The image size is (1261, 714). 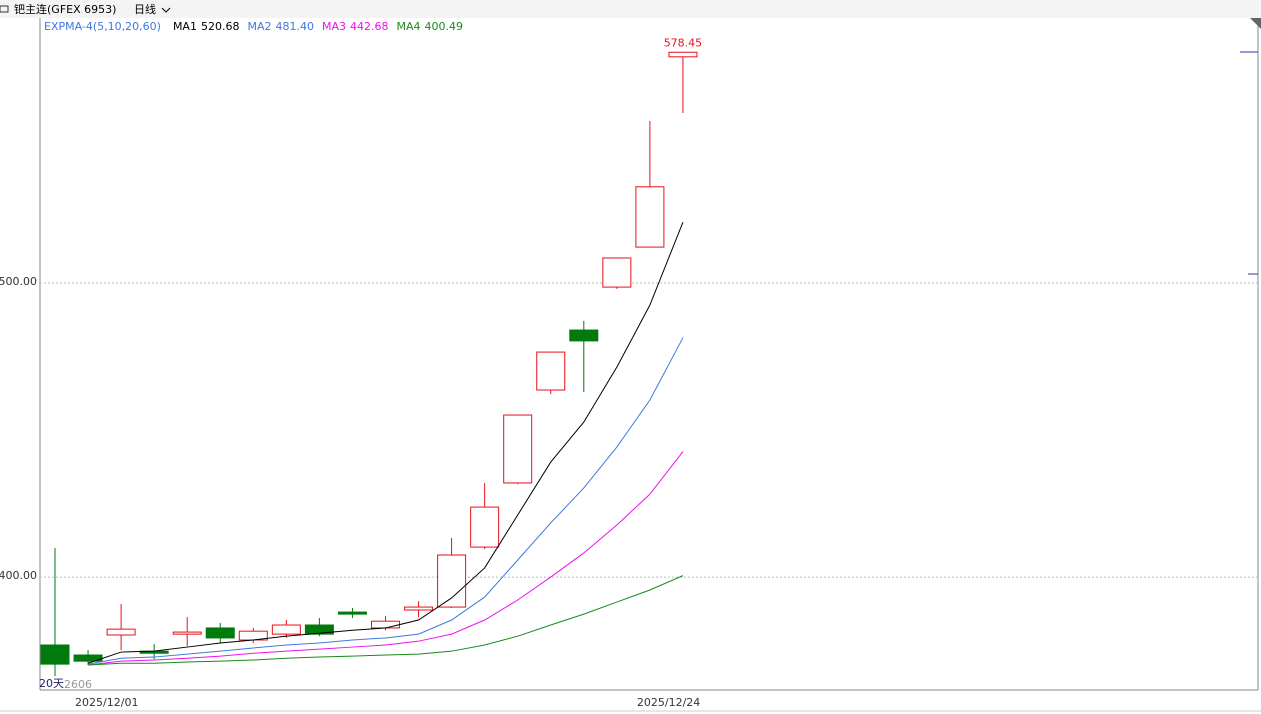 What do you see at coordinates (668, 702) in the screenshot?
I see `x-tick-label: 2025/12/24` at bounding box center [668, 702].